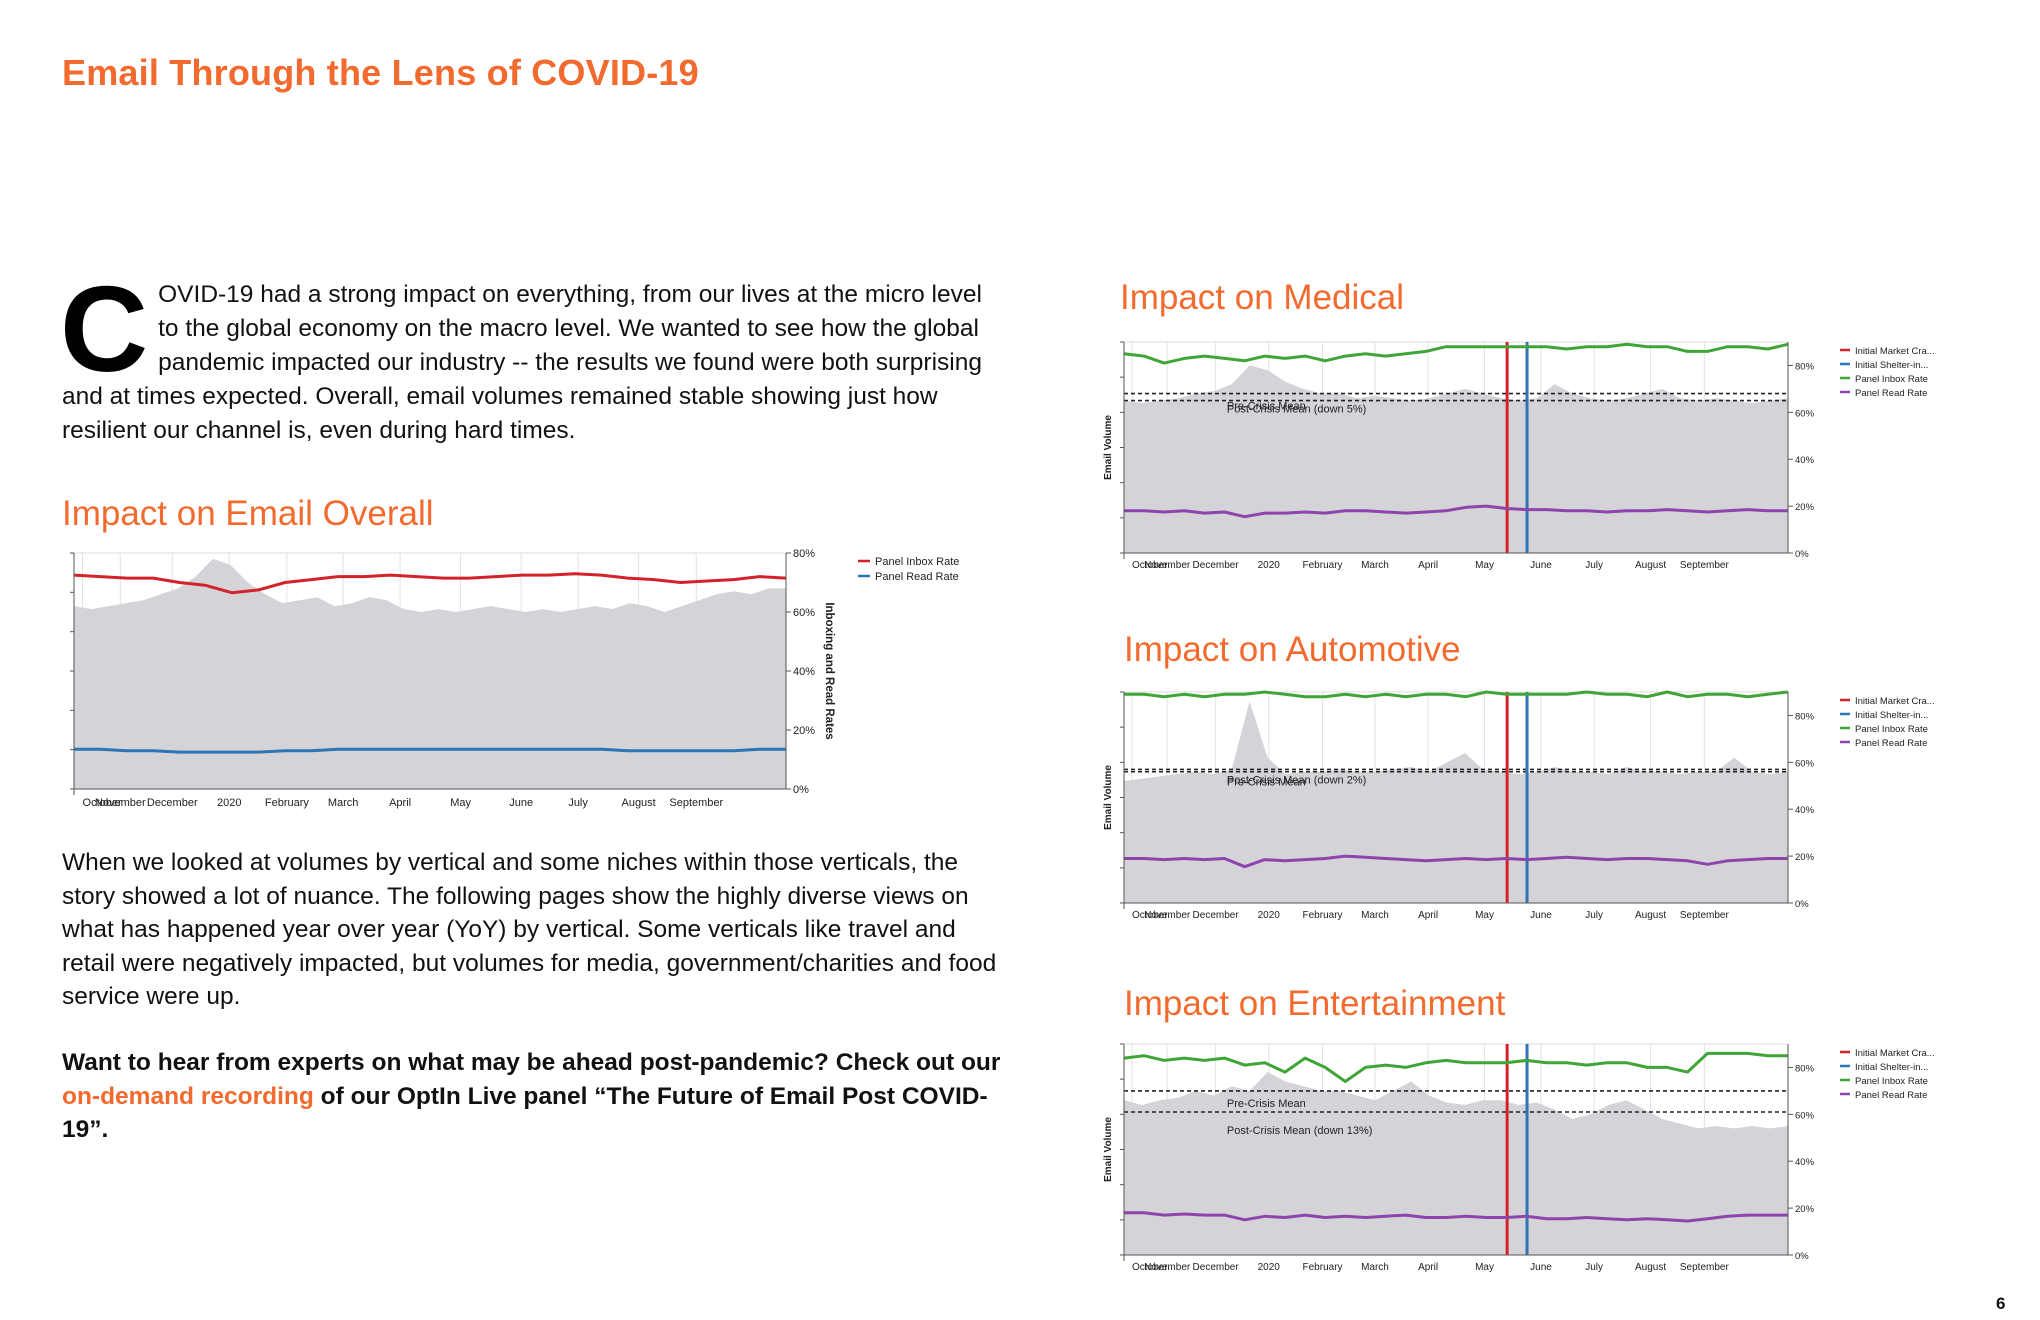  I want to click on section-heading-entertainment: Impact on Entertainment, so click(1315, 1003).